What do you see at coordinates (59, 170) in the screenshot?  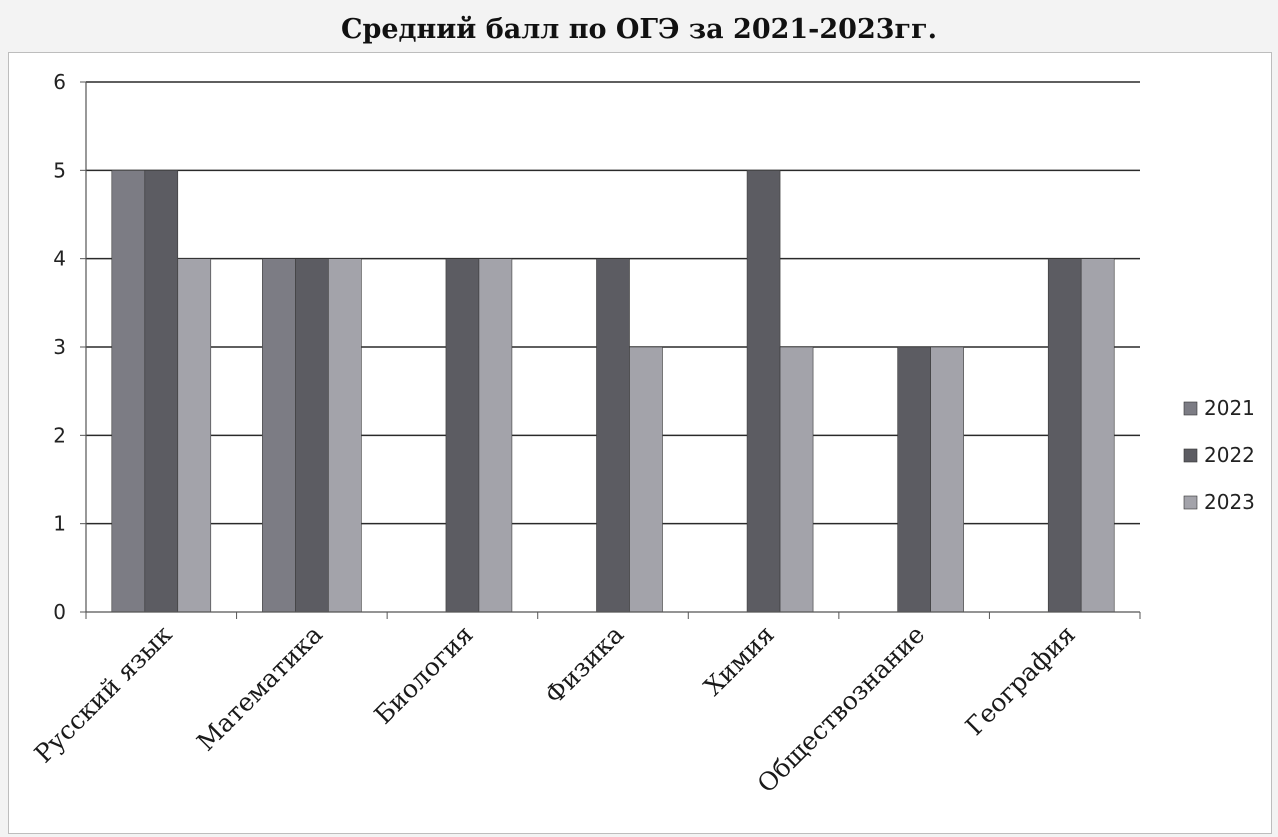 I see `y-tick-label: 5` at bounding box center [59, 170].